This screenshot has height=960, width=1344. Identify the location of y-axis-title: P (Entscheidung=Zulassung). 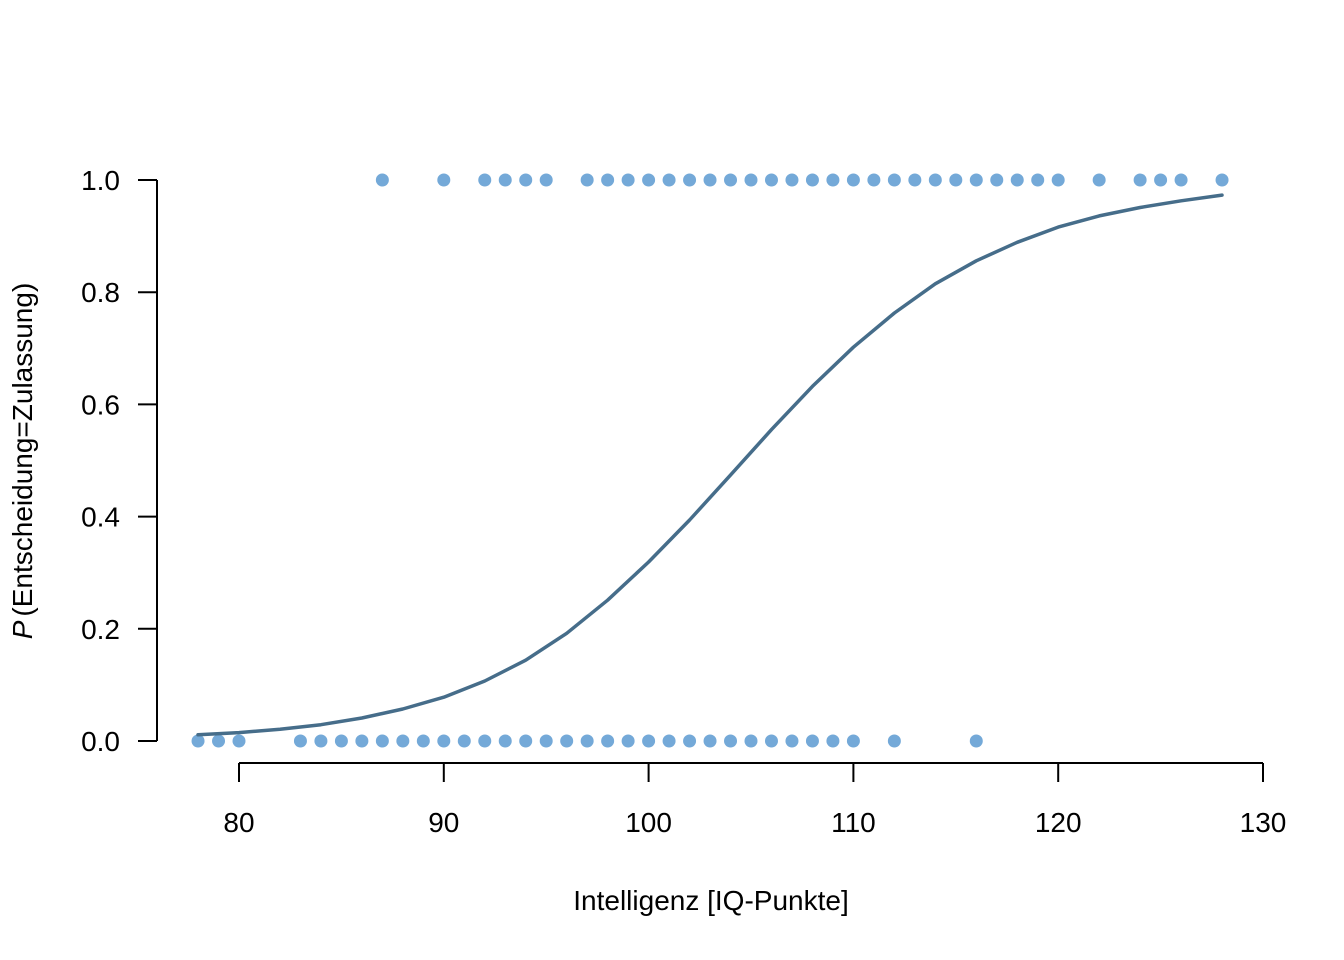
(22, 461).